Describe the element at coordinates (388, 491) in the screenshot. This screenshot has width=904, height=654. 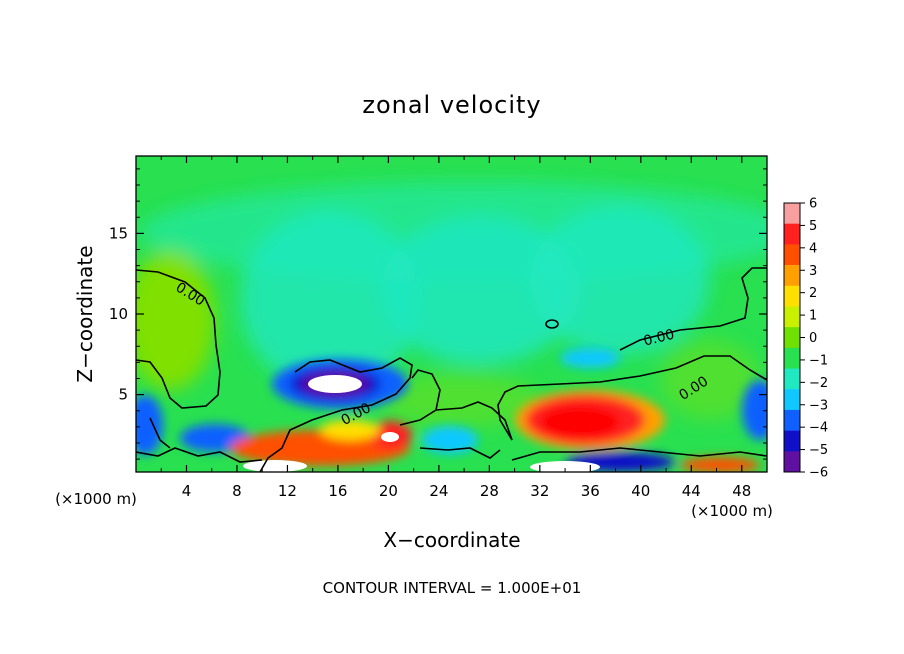
I see `x-tick-label: 20` at that location.